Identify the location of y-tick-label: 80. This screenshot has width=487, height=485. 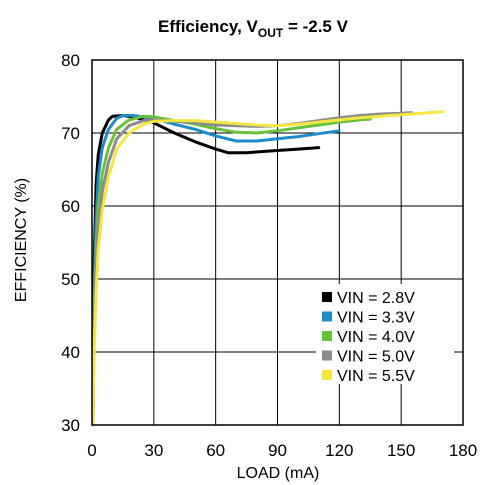
(70, 60).